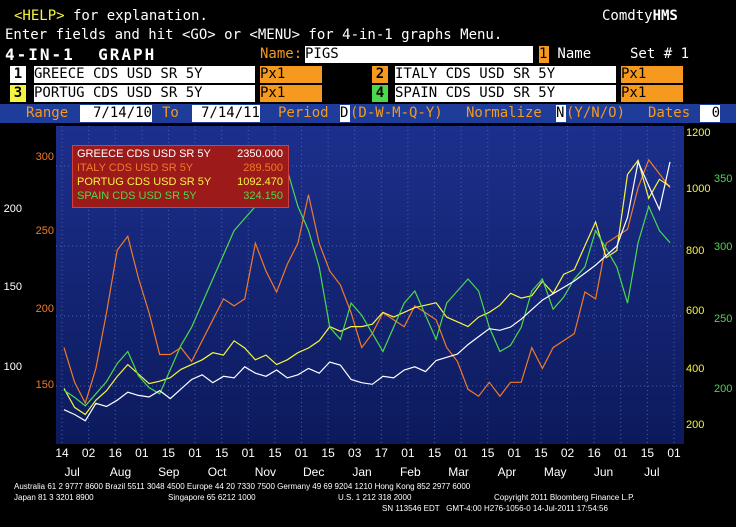 The height and width of the screenshot is (527, 736). What do you see at coordinates (505, 74) in the screenshot?
I see `security-2-ticker-input: ITALY CDS USD SR 5Y` at bounding box center [505, 74].